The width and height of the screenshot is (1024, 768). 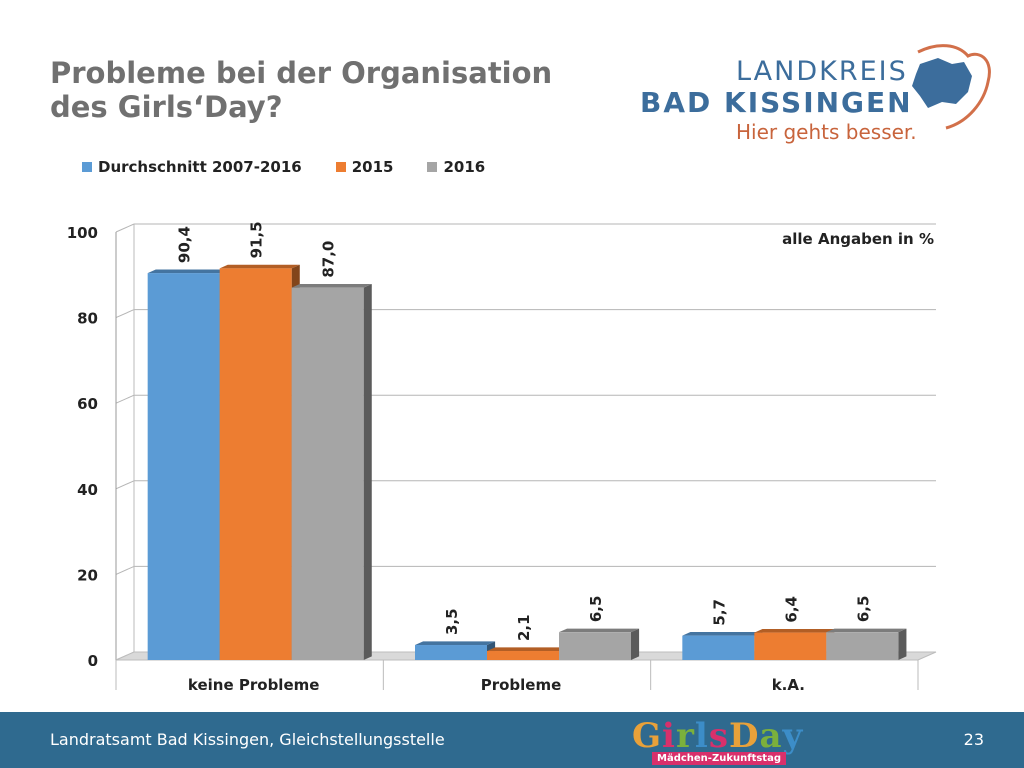 What do you see at coordinates (858, 239) in the screenshot?
I see `chart-annotation: alle Angaben in %` at bounding box center [858, 239].